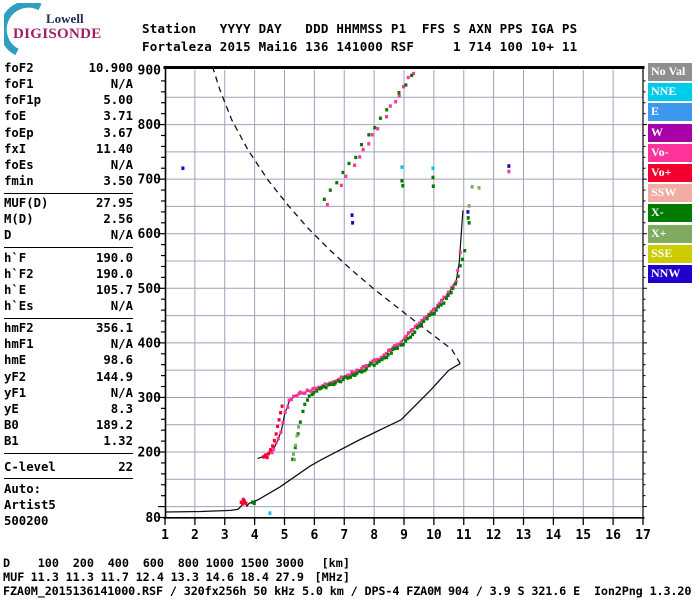 Image resolution: width=700 pixels, height=600 pixels. What do you see at coordinates (68, 117) in the screenshot?
I see `param-row: foE 3.71` at bounding box center [68, 117].